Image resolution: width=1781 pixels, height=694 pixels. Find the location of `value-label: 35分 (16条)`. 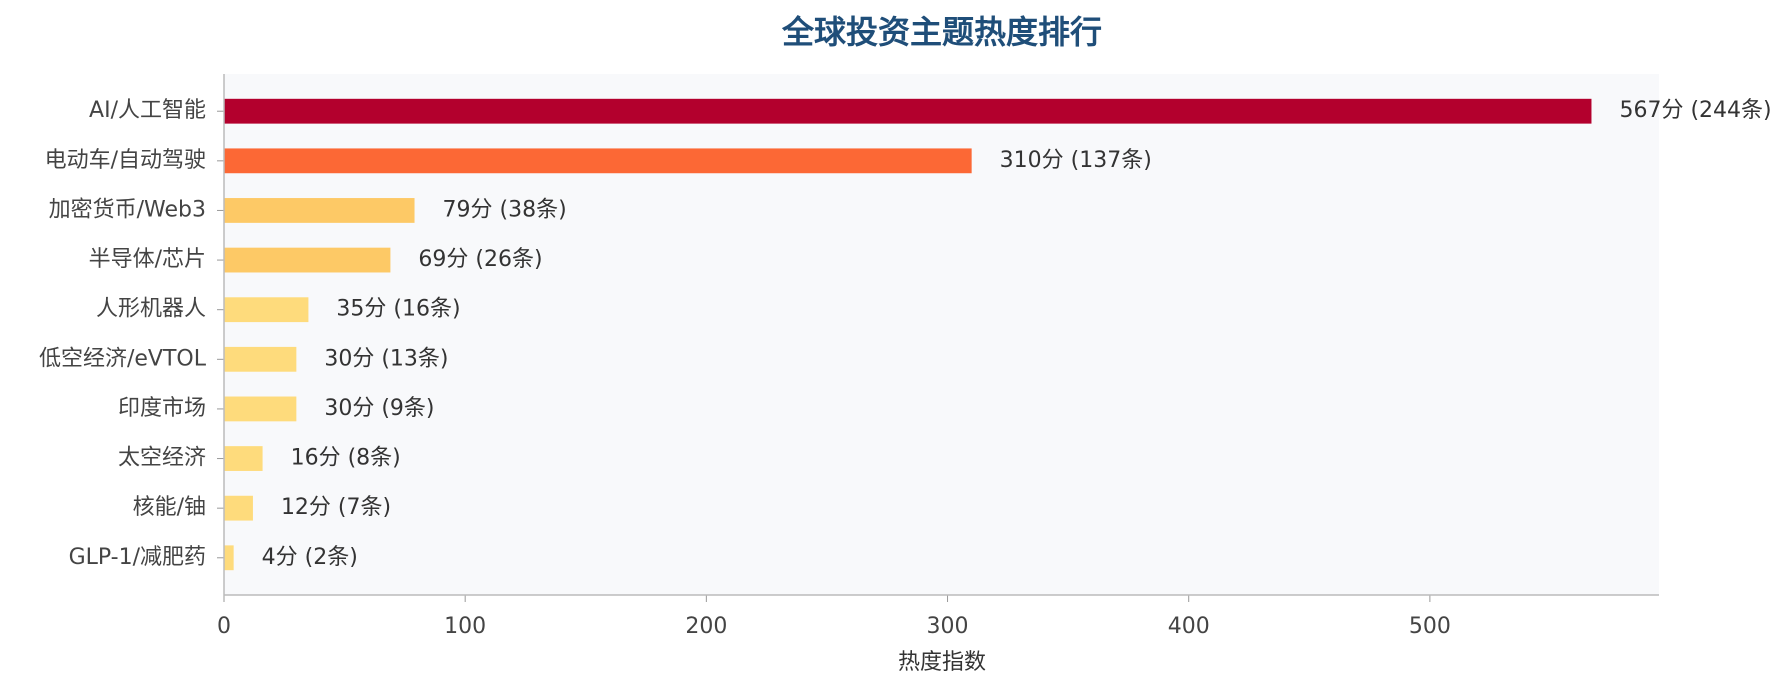

value-label: 35分 (16条) is located at coordinates (398, 309).